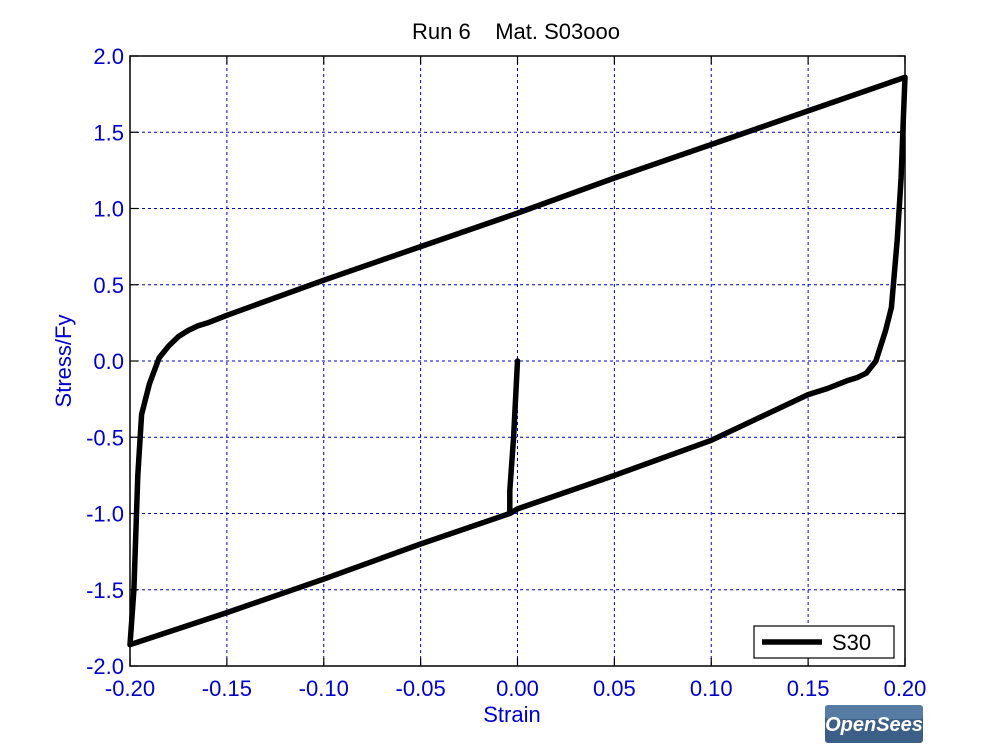  What do you see at coordinates (105, 514) in the screenshot?
I see `y-tick-label: -1.0` at bounding box center [105, 514].